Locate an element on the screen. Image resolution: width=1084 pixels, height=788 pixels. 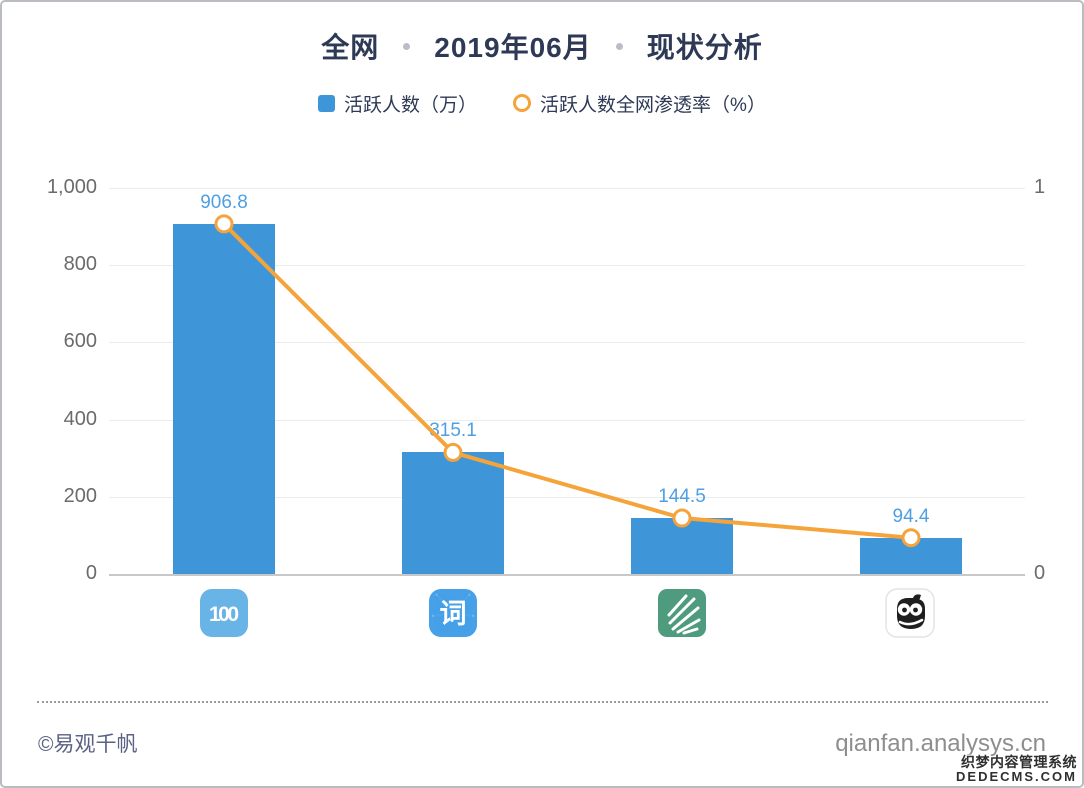
svg-text: 100 is located at coordinates (224, 614).